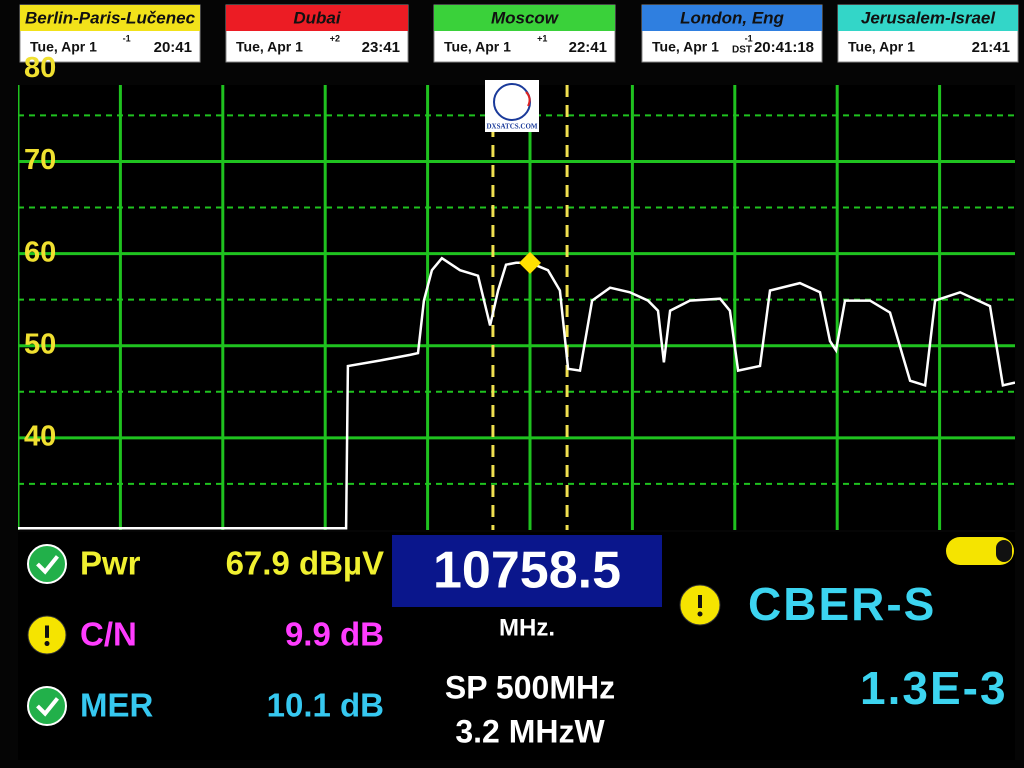 The image size is (1024, 768). Describe the element at coordinates (784, 47) in the screenshot. I see `clock-time: 20:41:18` at that location.